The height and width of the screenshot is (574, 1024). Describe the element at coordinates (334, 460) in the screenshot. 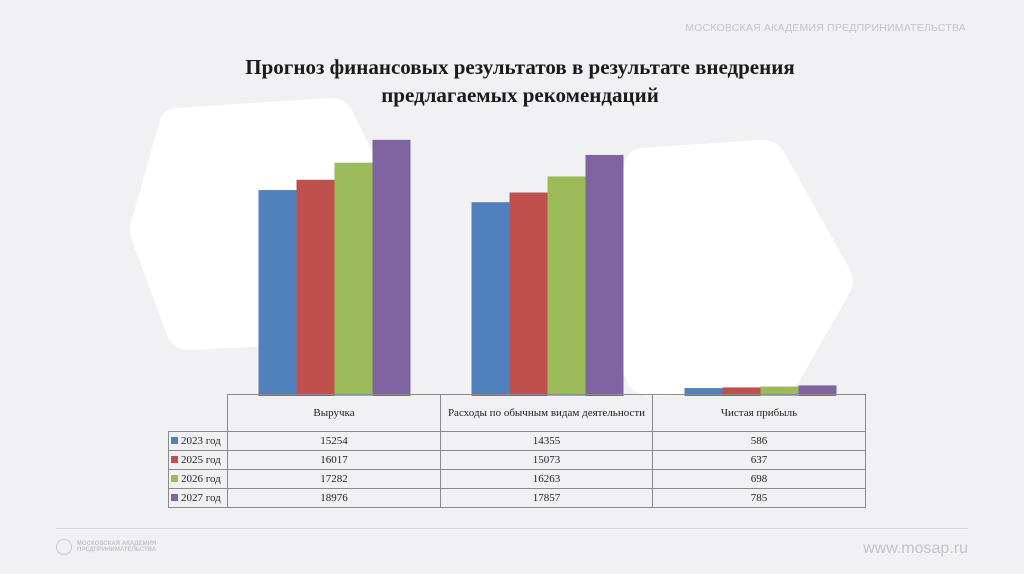

I see `value-cell: 16017` at that location.